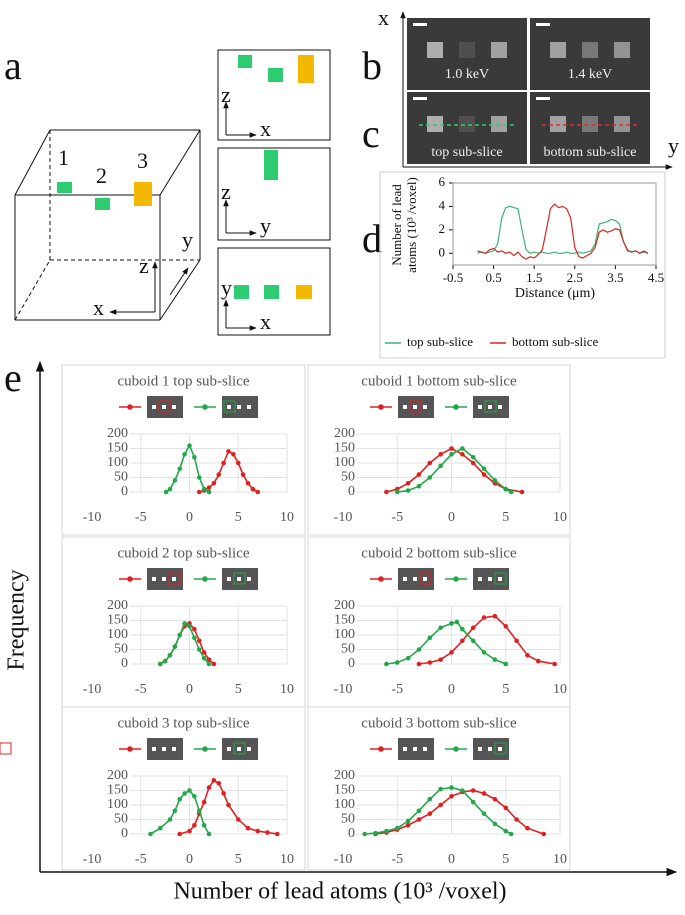  What do you see at coordinates (615, 277) in the screenshot?
I see `x-tick-label: 3.5` at bounding box center [615, 277].